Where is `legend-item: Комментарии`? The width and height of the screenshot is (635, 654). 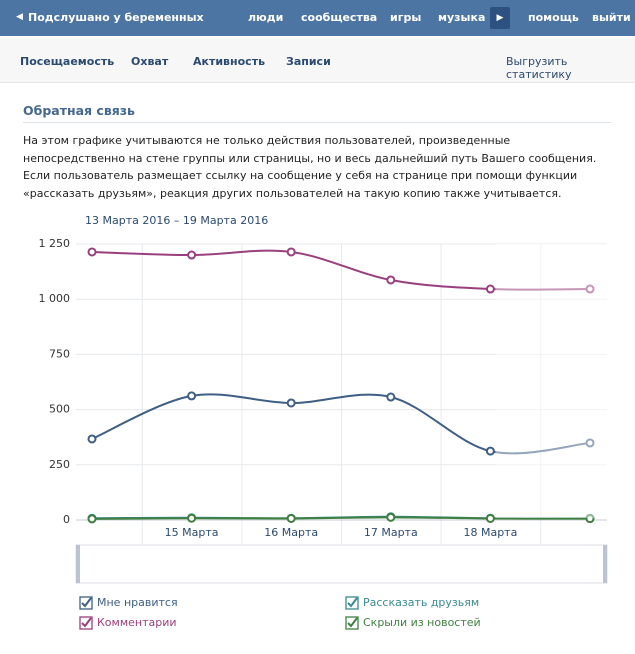
legend-item: Комментарии is located at coordinates (128, 623).